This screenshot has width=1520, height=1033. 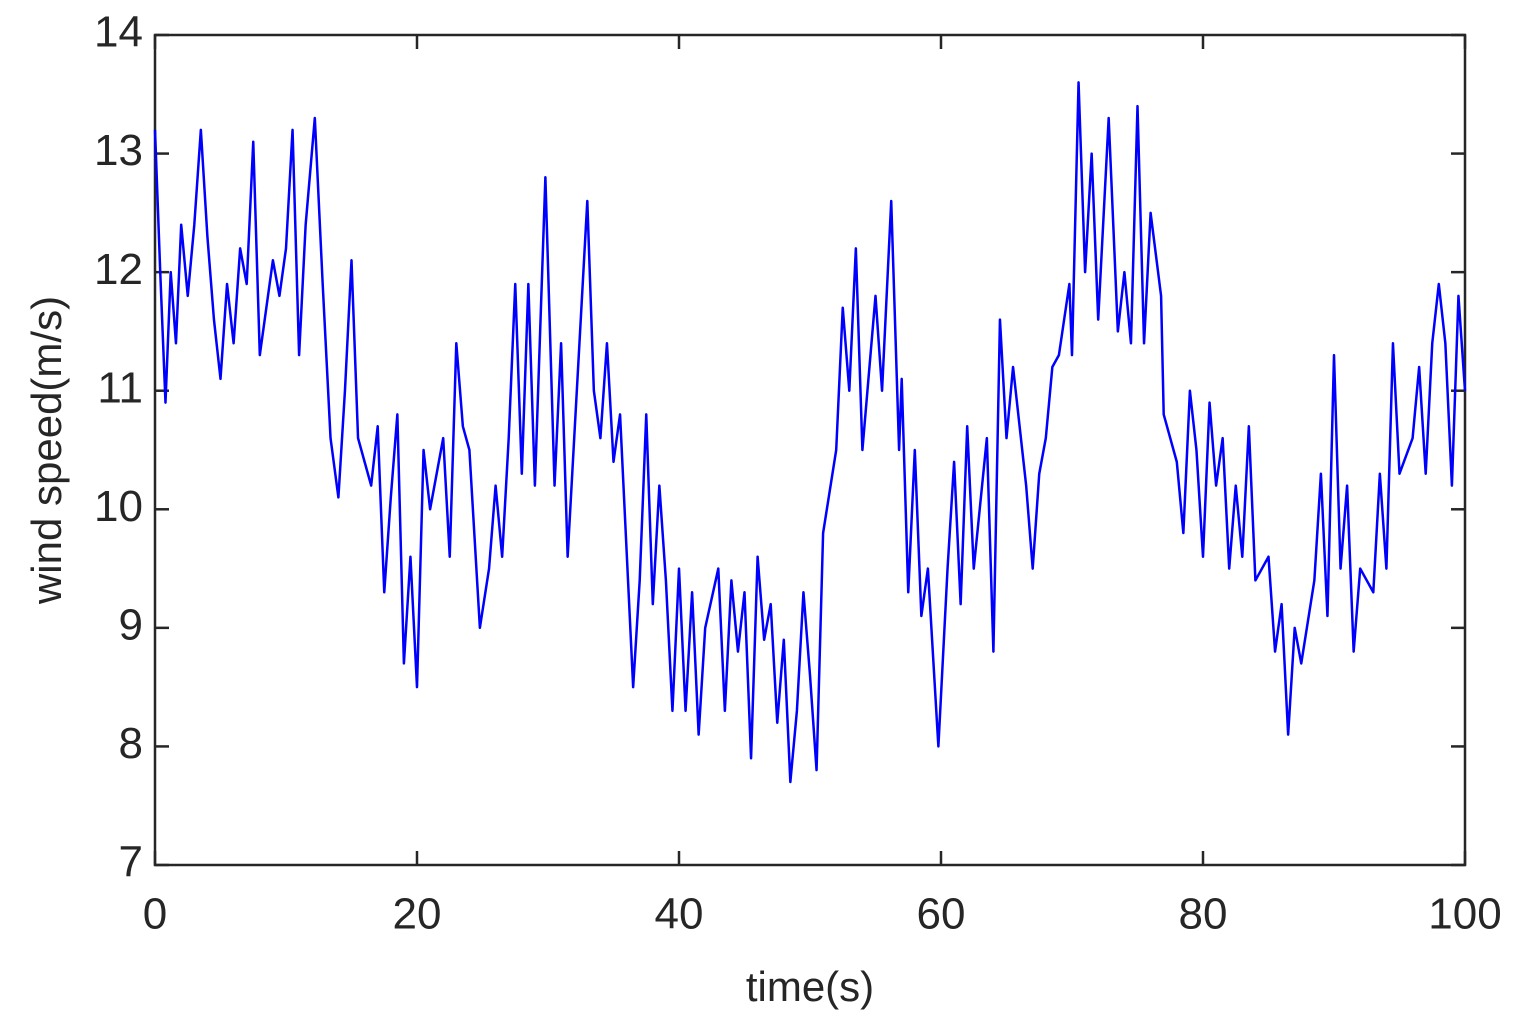 What do you see at coordinates (1464, 914) in the screenshot?
I see `x-tick-label: 100` at bounding box center [1464, 914].